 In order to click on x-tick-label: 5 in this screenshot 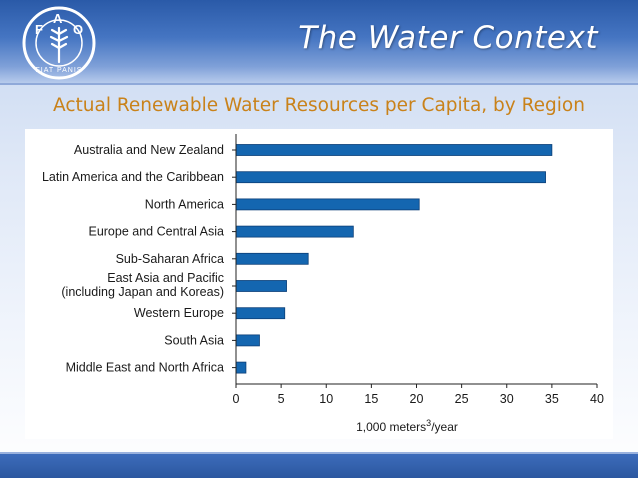, I will do `click(281, 399)`.